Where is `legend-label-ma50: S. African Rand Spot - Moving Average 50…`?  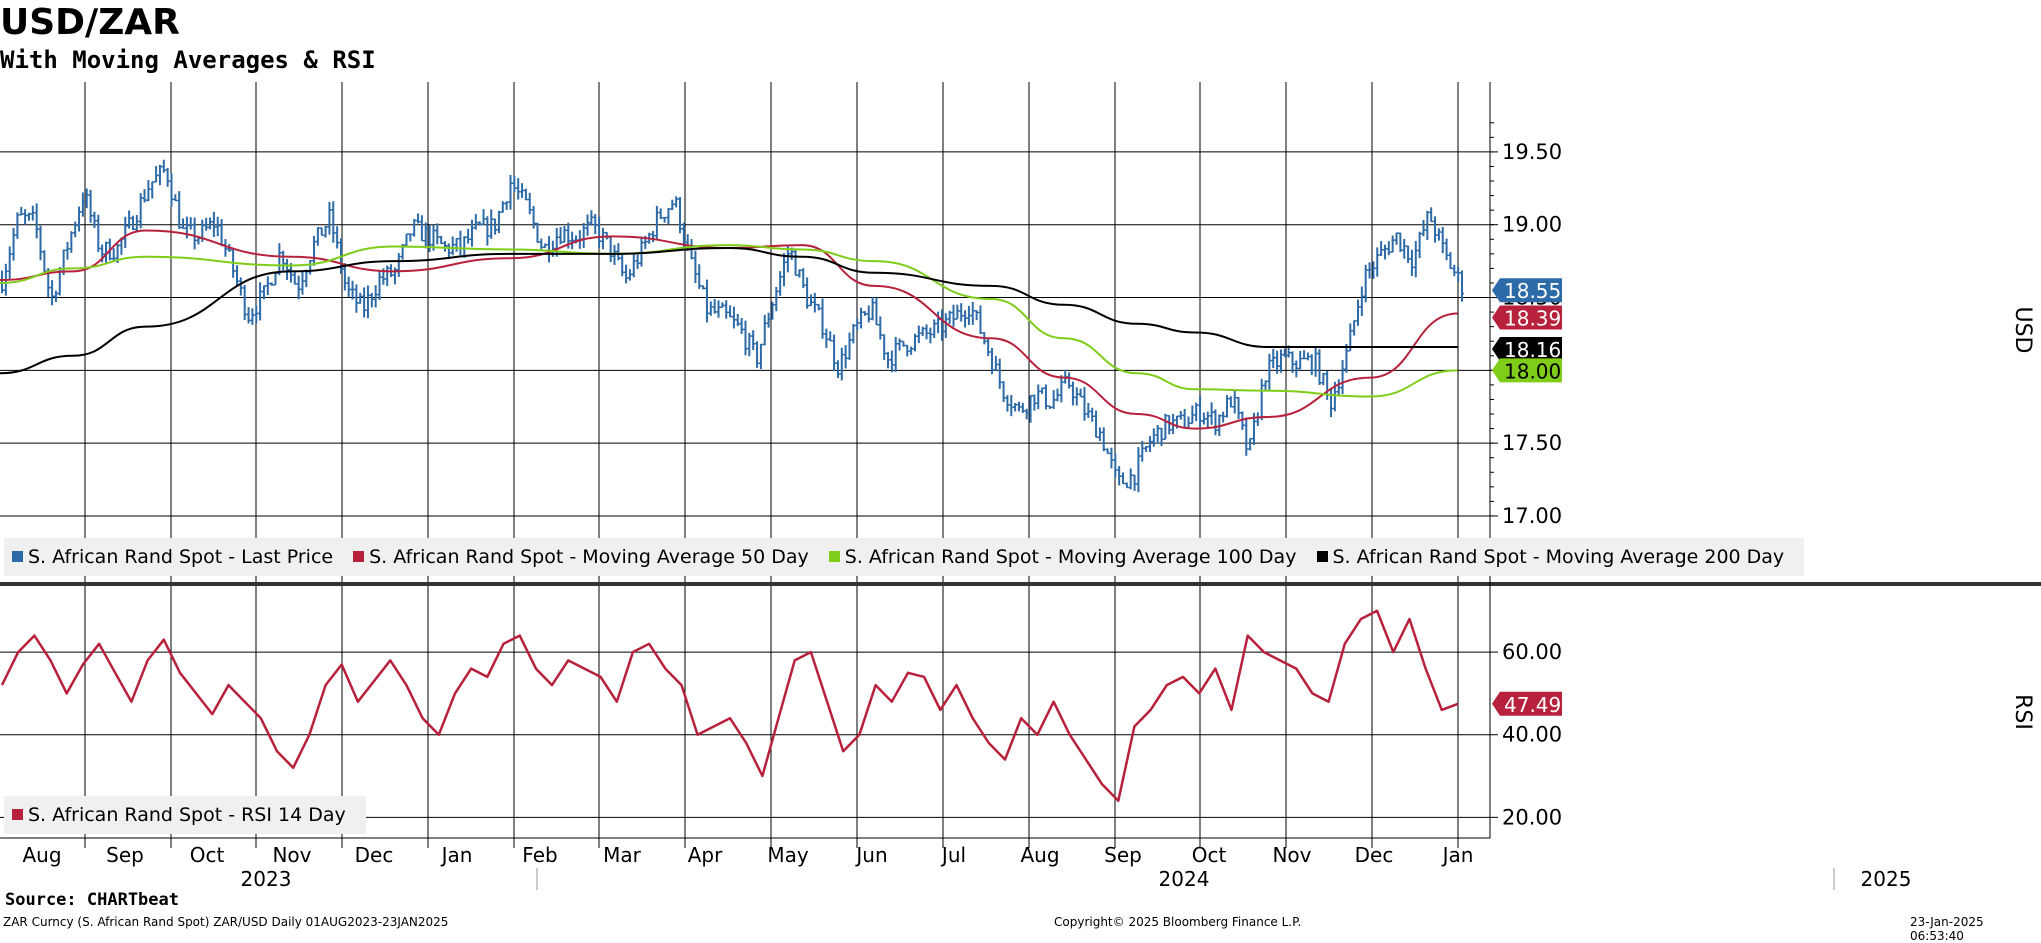 legend-label-ma50: S. African Rand Spot - Moving Average 50… is located at coordinates (589, 557).